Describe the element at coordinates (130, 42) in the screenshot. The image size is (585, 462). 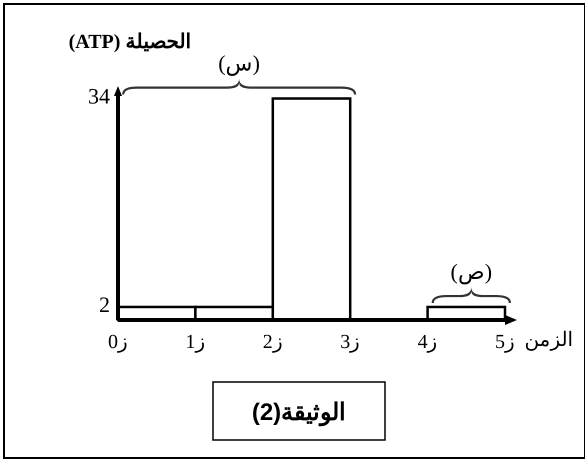
I see `y-axis-title: الحصيلة (ATP)` at that location.